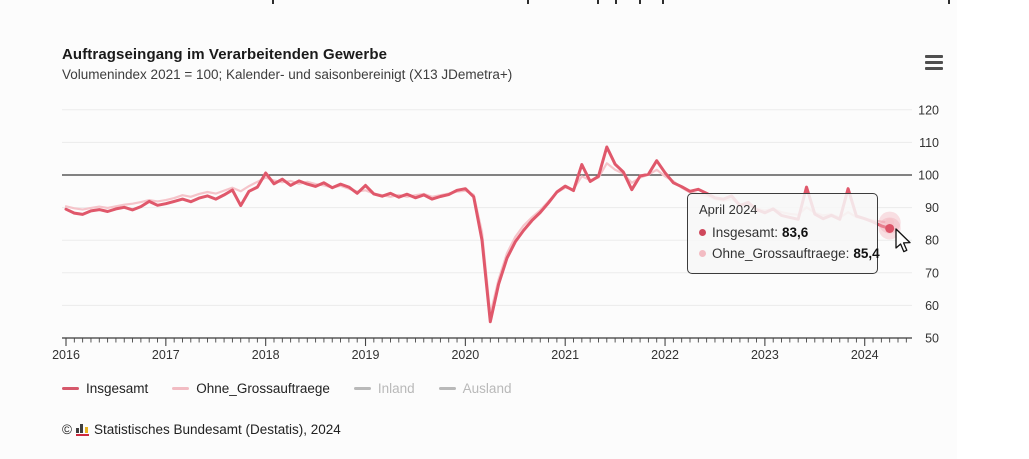  I want to click on destatis-logo-icon, so click(82, 429).